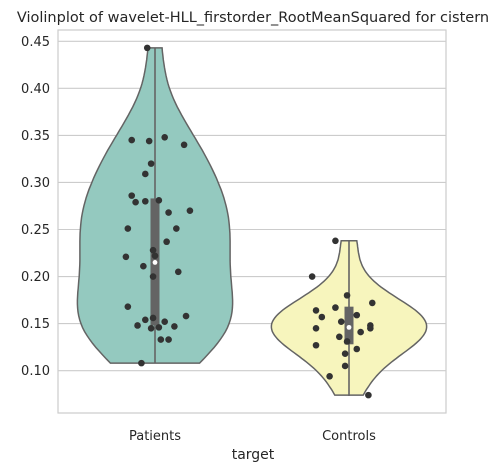 The height and width of the screenshot is (473, 504). What do you see at coordinates (35, 230) in the screenshot?
I see `y-tick-label: 0.25` at bounding box center [35, 230].